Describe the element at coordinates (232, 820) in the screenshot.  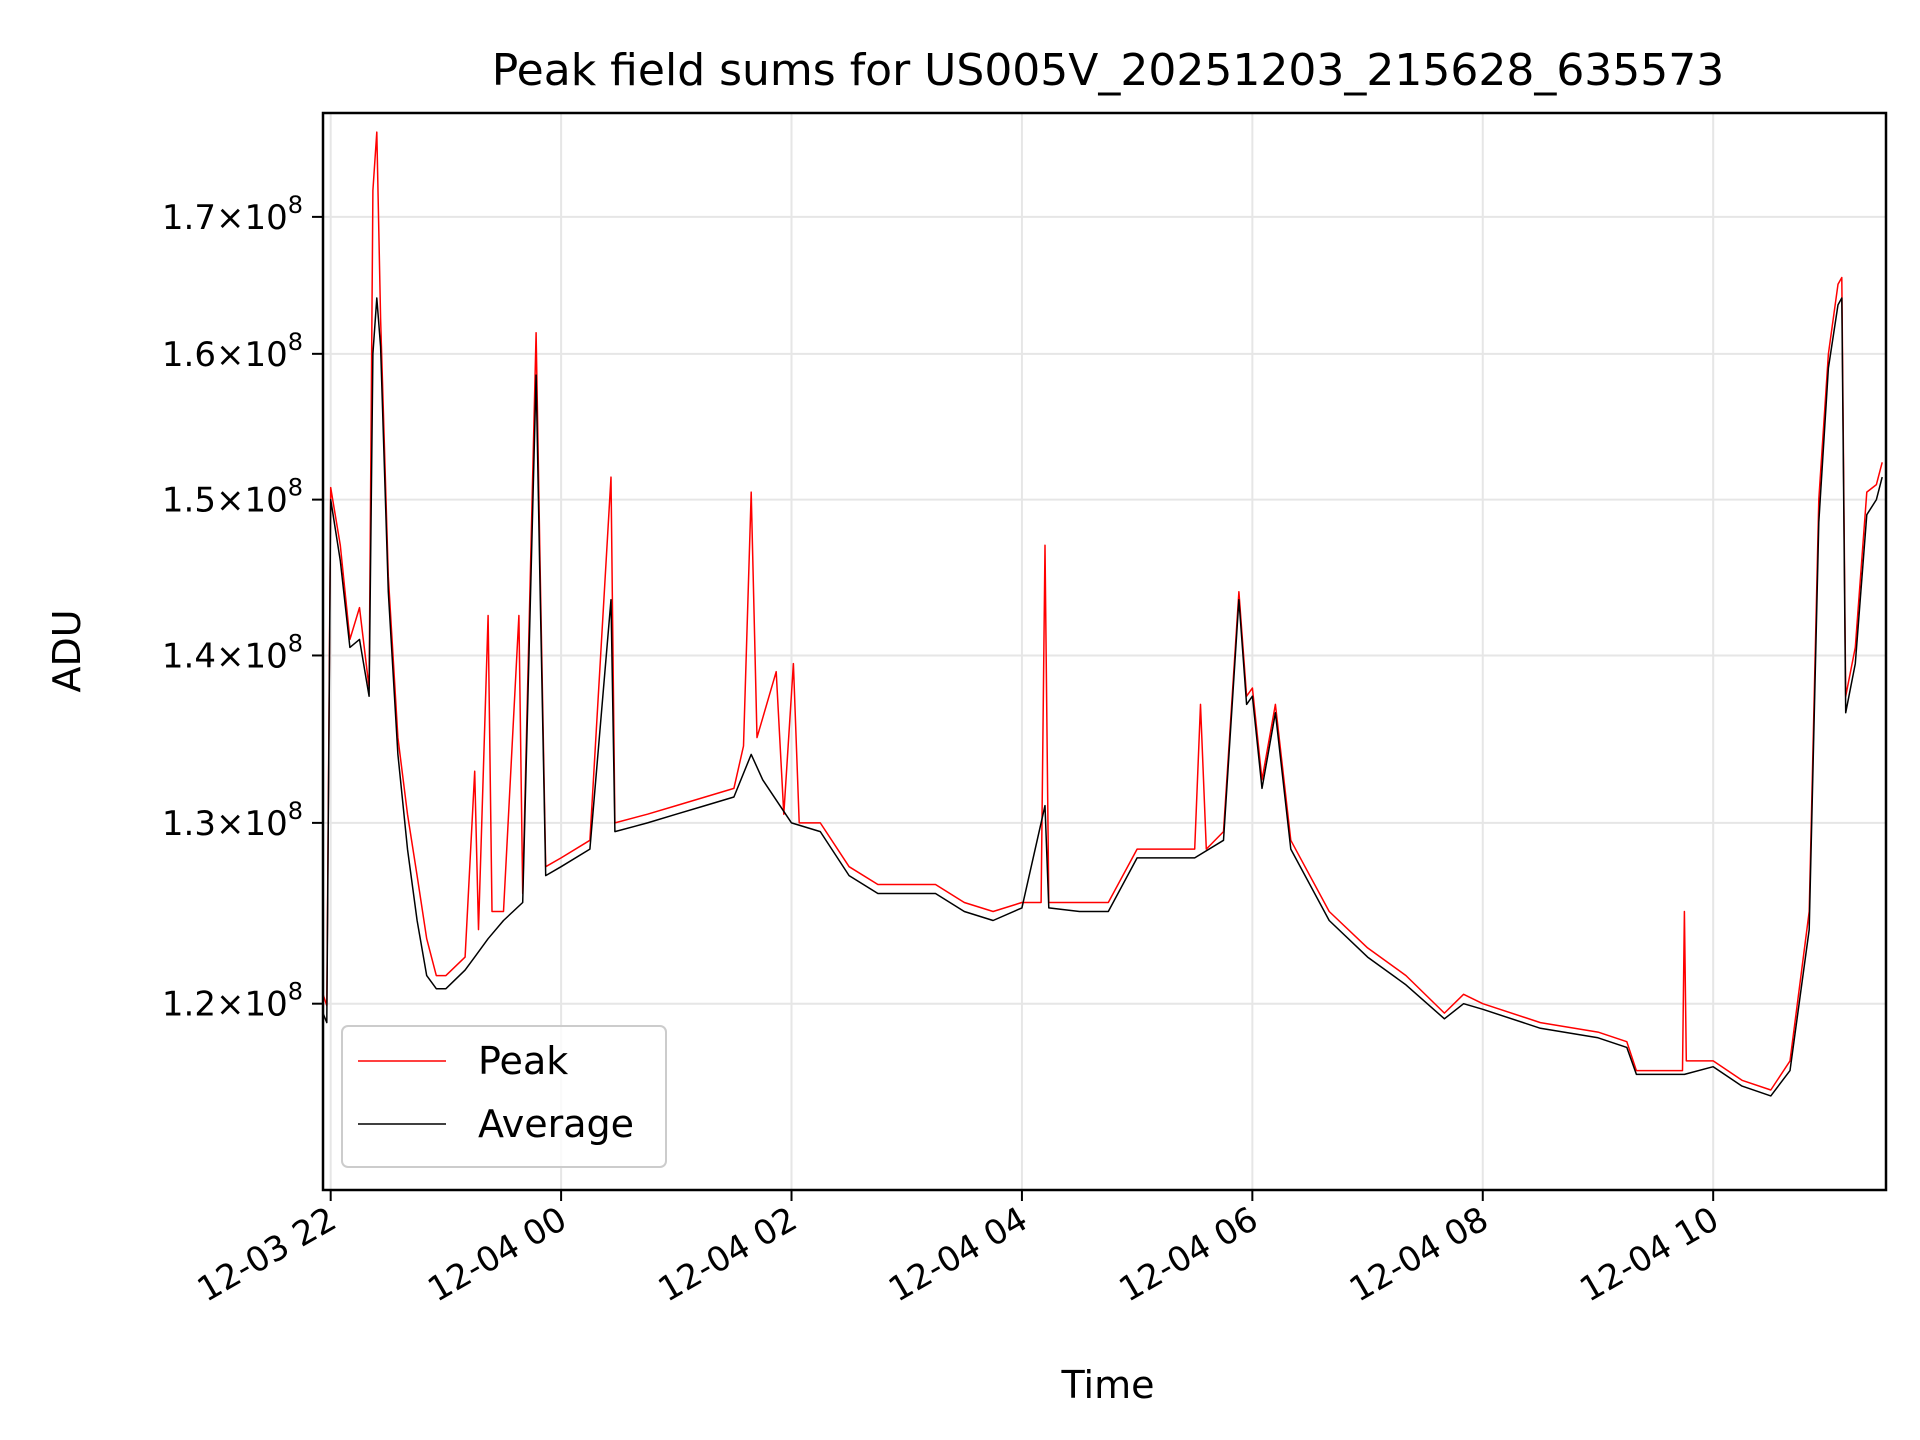
I see `y-tick-label: 1.3×108` at that location.